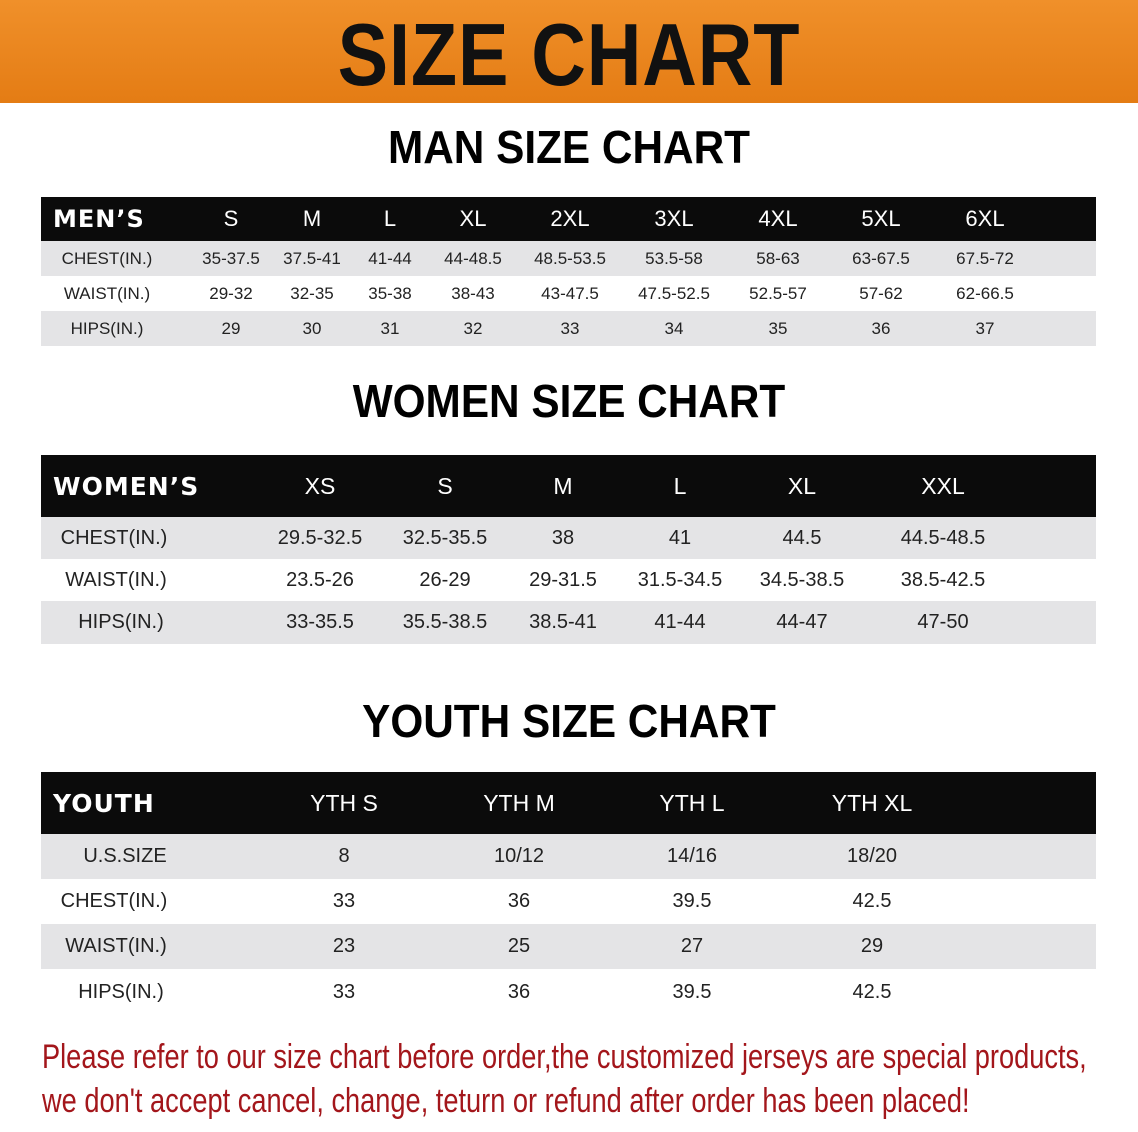 This screenshot has height=1132, width=1138. Describe the element at coordinates (320, 622) in the screenshot. I see `measurement-value: 33-35.5` at that location.